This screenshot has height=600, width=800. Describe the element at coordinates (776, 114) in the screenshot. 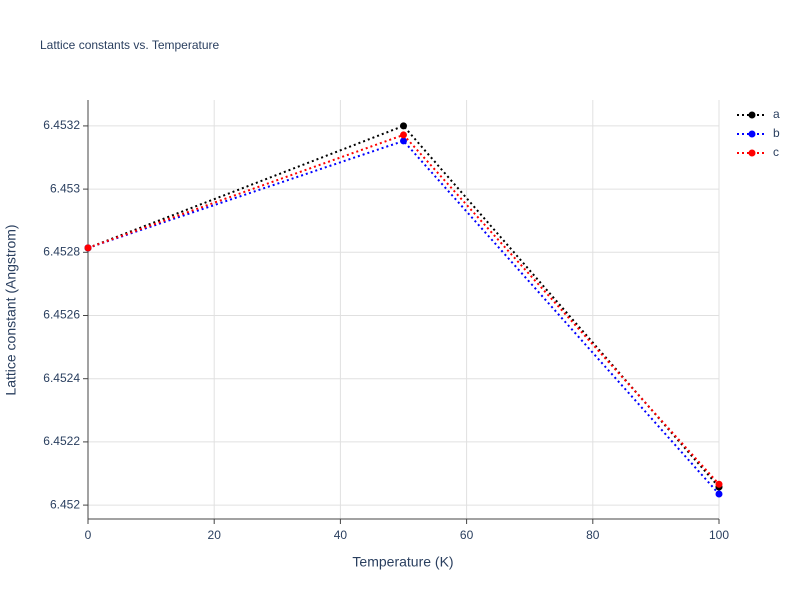

I see `legend-label: a` at that location.